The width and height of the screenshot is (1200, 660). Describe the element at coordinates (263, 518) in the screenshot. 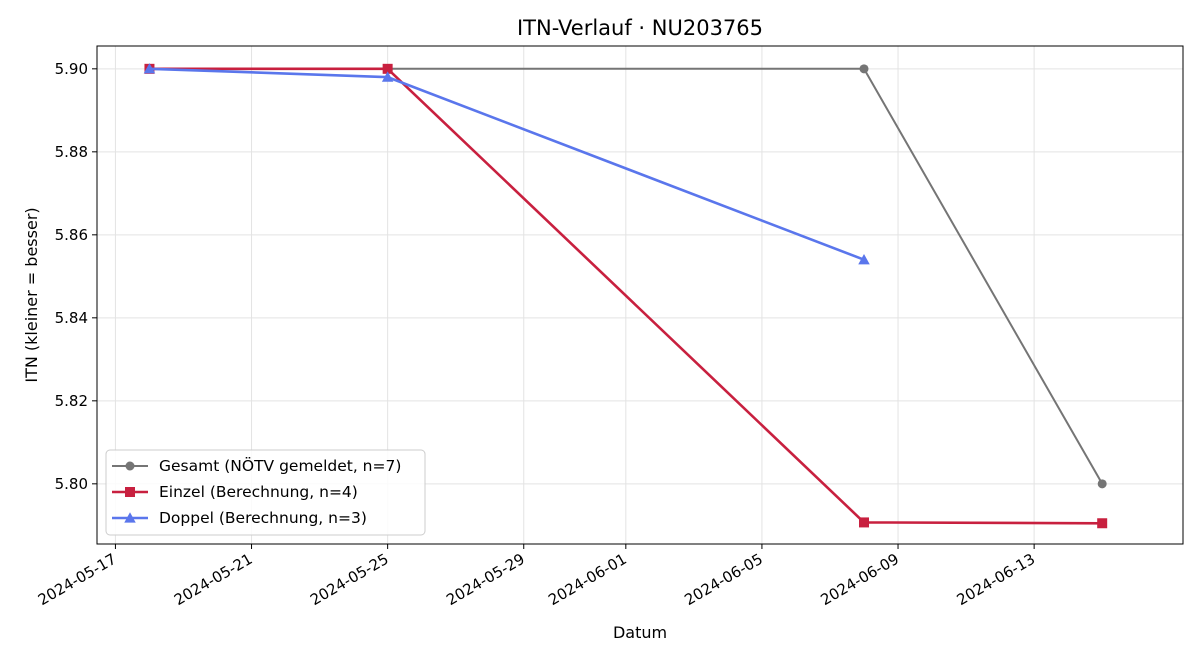

I see `legend-label: Doppel (Berechnung, n=3)` at that location.